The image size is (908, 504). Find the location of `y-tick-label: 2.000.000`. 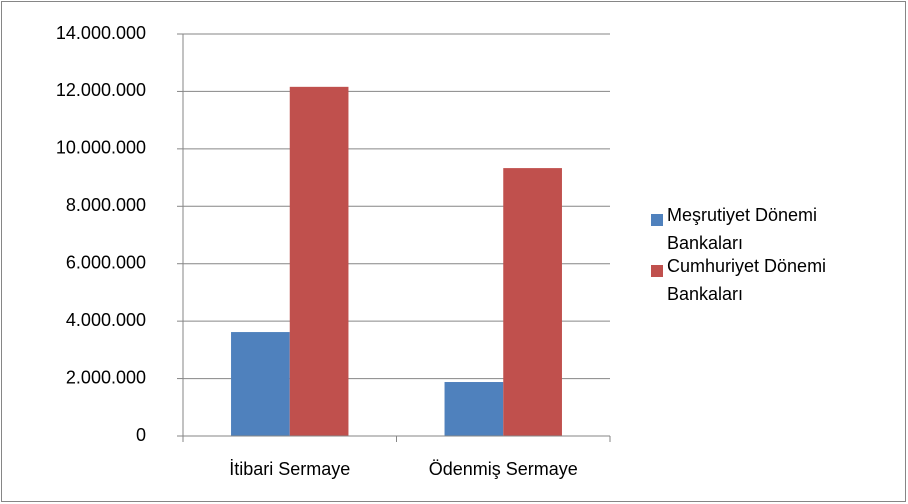

y-tick-label: 2.000.000 is located at coordinates (106, 377).